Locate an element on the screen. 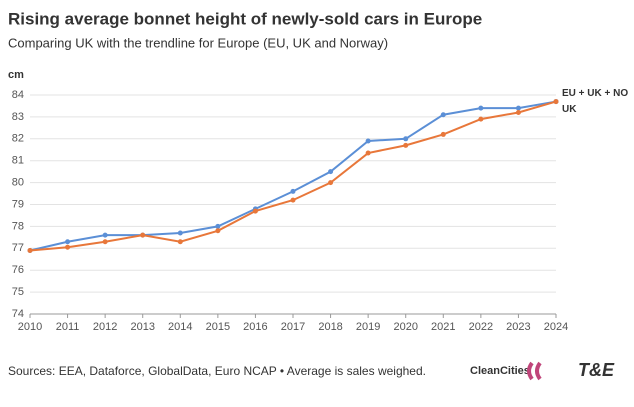  x-tick-label: 2012 is located at coordinates (105, 327).